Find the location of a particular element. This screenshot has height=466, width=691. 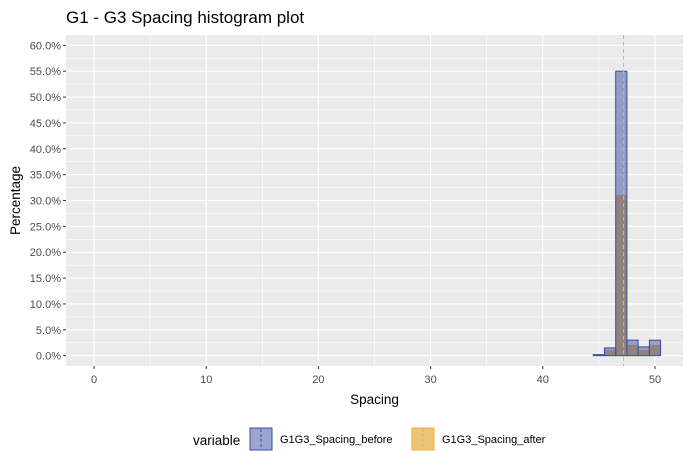

y-tick-label: 20.0% is located at coordinates (45, 253).